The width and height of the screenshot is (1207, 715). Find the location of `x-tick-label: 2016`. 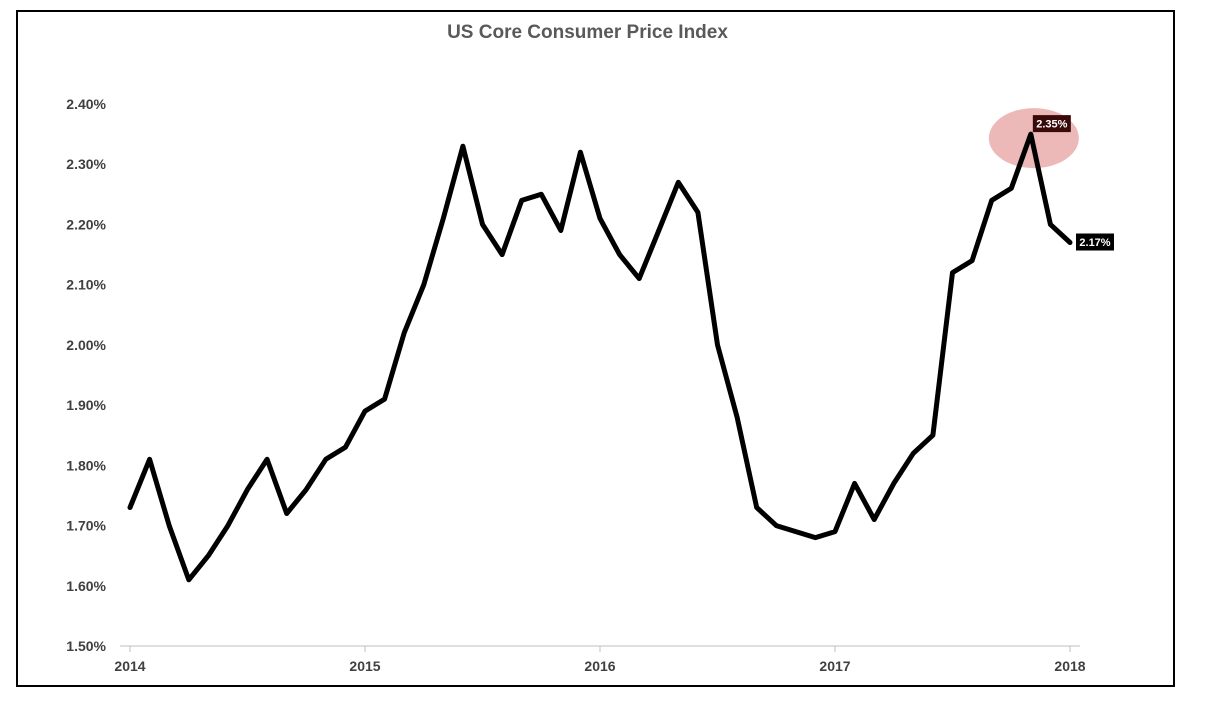

x-tick-label: 2016 is located at coordinates (599, 666).